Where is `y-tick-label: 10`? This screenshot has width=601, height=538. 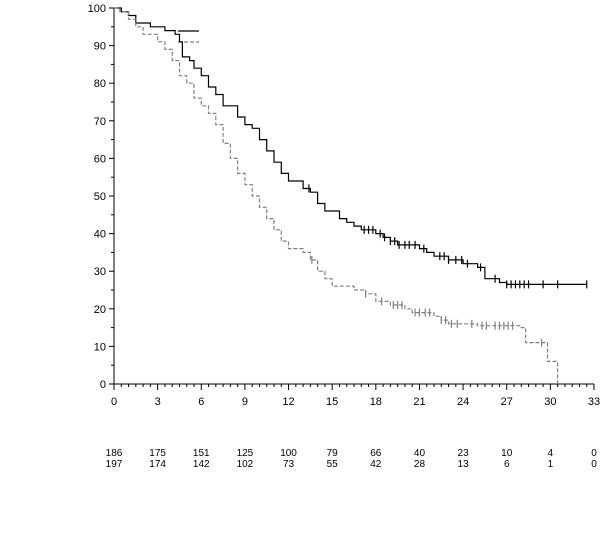
y-tick-label: 10 is located at coordinates (100, 347).